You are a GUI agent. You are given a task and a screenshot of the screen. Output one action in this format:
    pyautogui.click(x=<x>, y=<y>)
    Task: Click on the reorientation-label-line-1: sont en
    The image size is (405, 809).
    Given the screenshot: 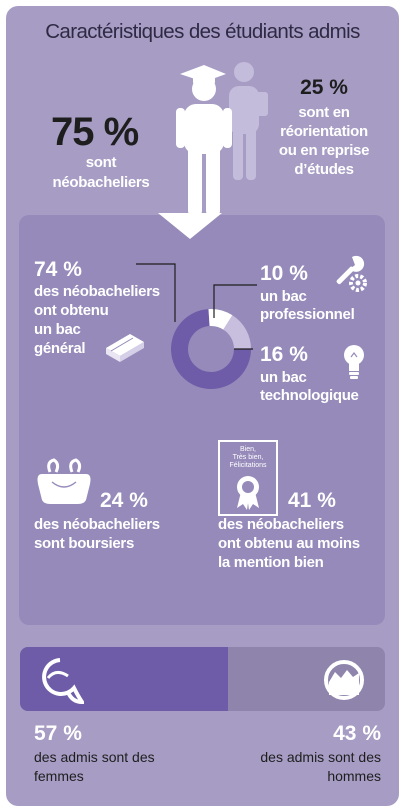 What is the action you would take?
    pyautogui.click(x=324, y=112)
    